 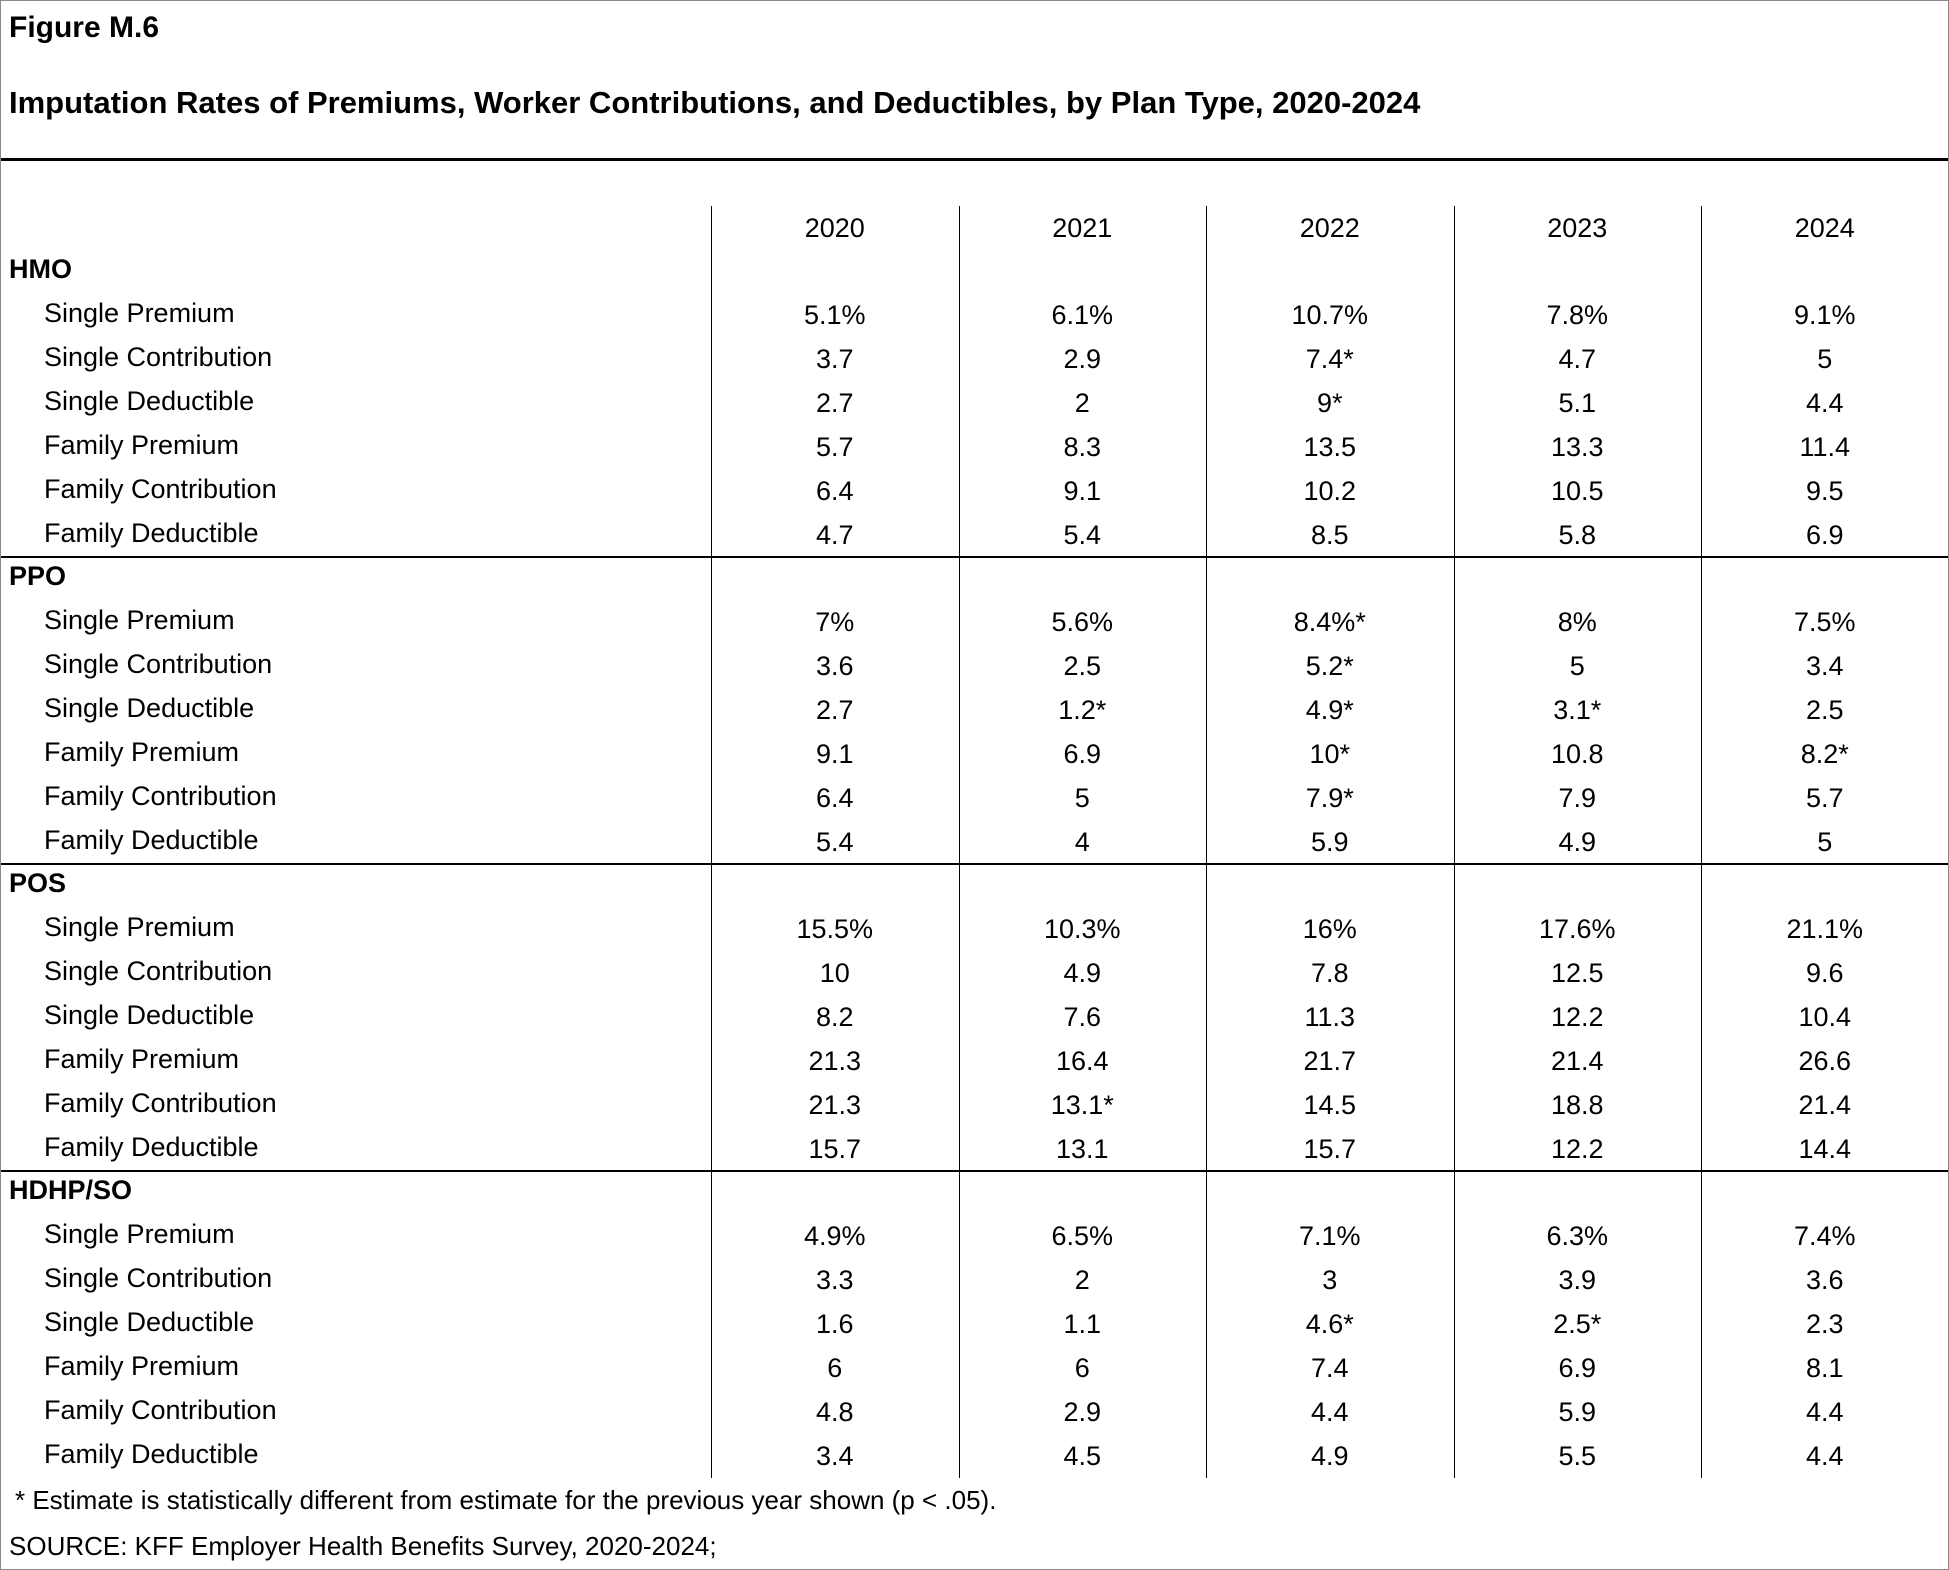 What do you see at coordinates (1082, 710) in the screenshot?
I see `cell: 1.2*` at bounding box center [1082, 710].